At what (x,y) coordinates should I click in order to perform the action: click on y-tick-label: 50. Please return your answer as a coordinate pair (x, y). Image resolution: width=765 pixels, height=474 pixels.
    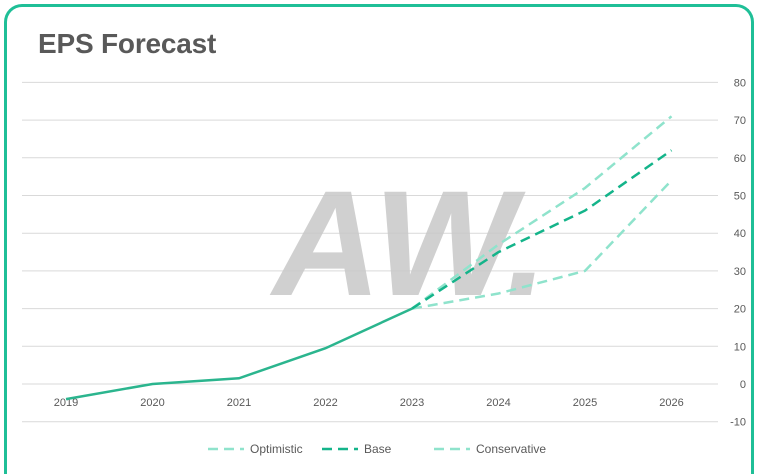
    Looking at the image, I should click on (740, 197).